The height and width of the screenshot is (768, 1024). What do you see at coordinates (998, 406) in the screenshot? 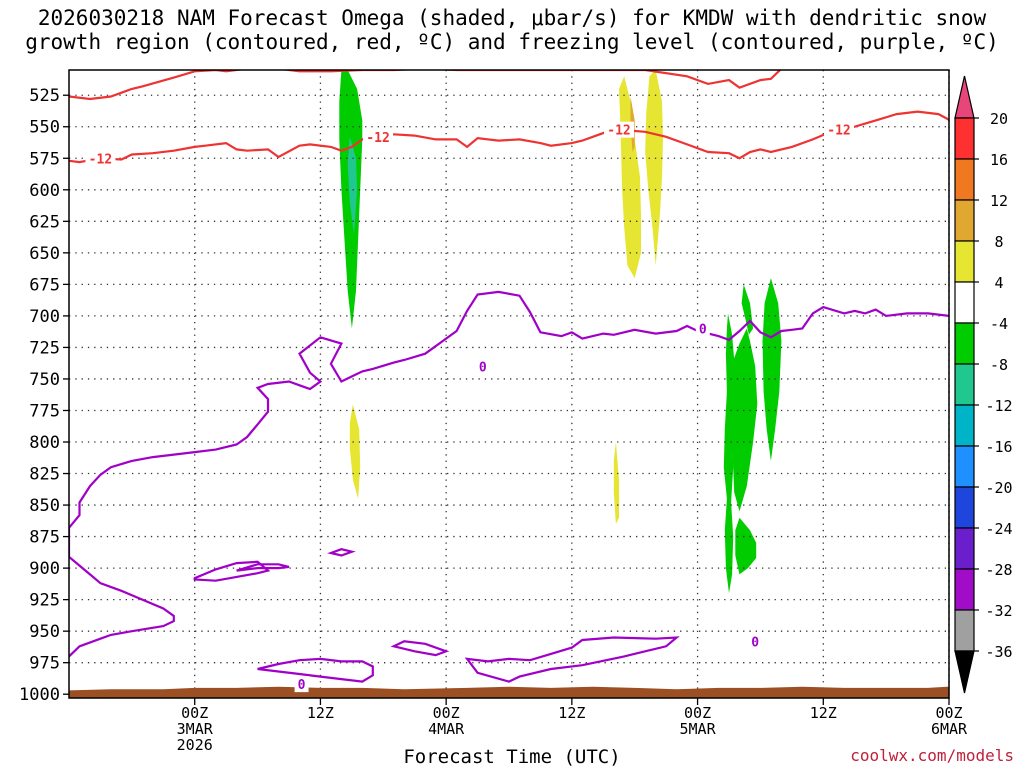
I see `colorbar-label-7: -12` at bounding box center [998, 406].